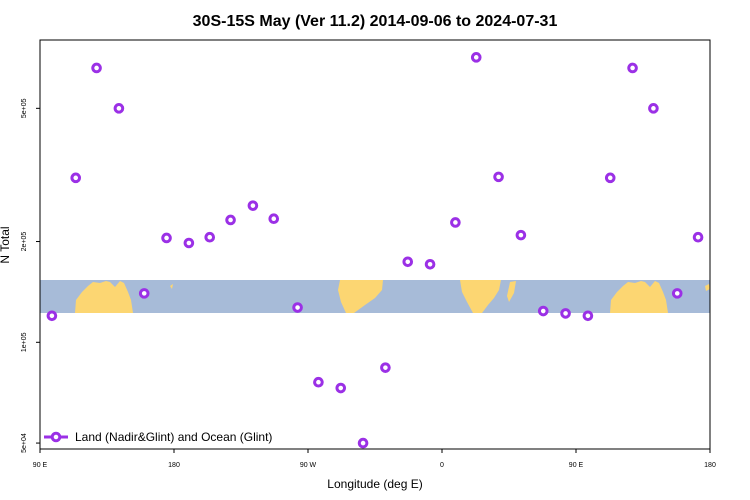 This screenshot has width=750, height=500. I want to click on legend: Land (Nadir&Glint) and Ocean (Glint), so click(158, 437).